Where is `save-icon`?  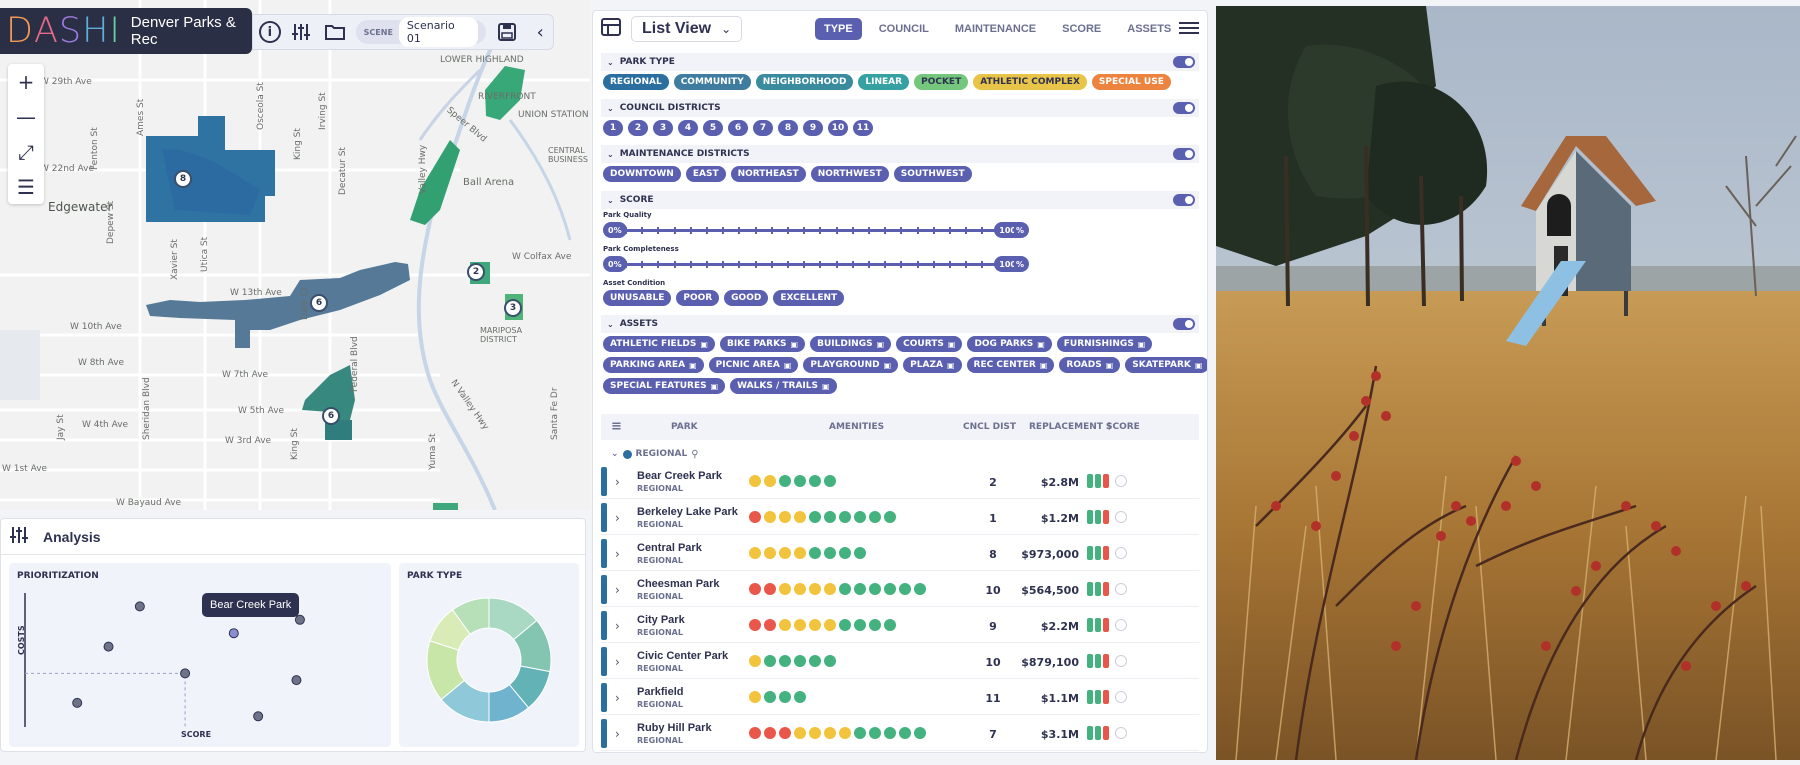
save-icon is located at coordinates (507, 32).